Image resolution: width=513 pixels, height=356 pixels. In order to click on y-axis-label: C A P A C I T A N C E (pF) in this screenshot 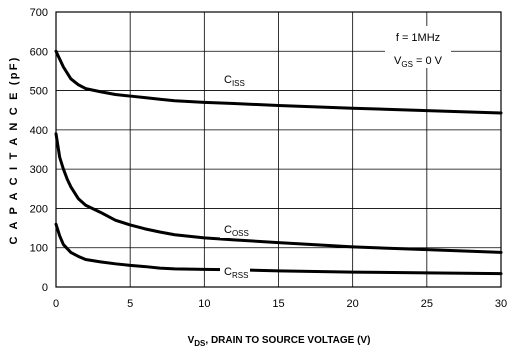, I will do `click(14, 150)`.